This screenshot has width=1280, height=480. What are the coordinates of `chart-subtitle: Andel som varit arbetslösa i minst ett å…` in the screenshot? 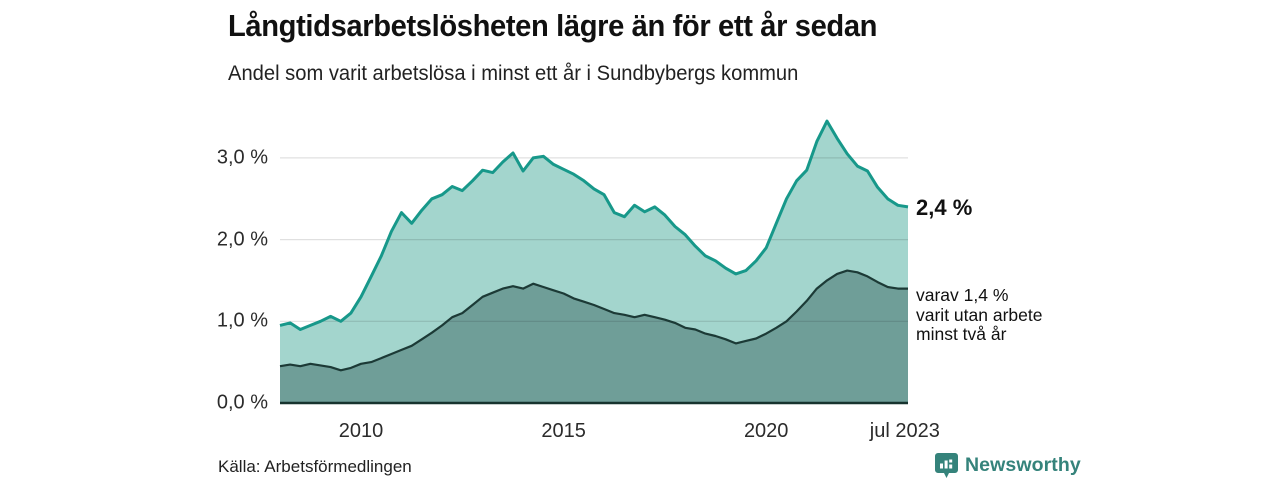 It's located at (513, 73).